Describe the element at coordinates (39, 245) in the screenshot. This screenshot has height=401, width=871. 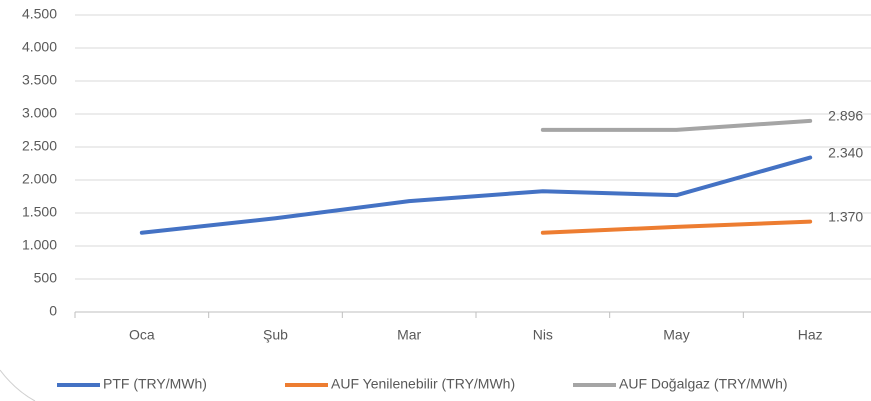
I see `y-tick-label: 1.000` at that location.